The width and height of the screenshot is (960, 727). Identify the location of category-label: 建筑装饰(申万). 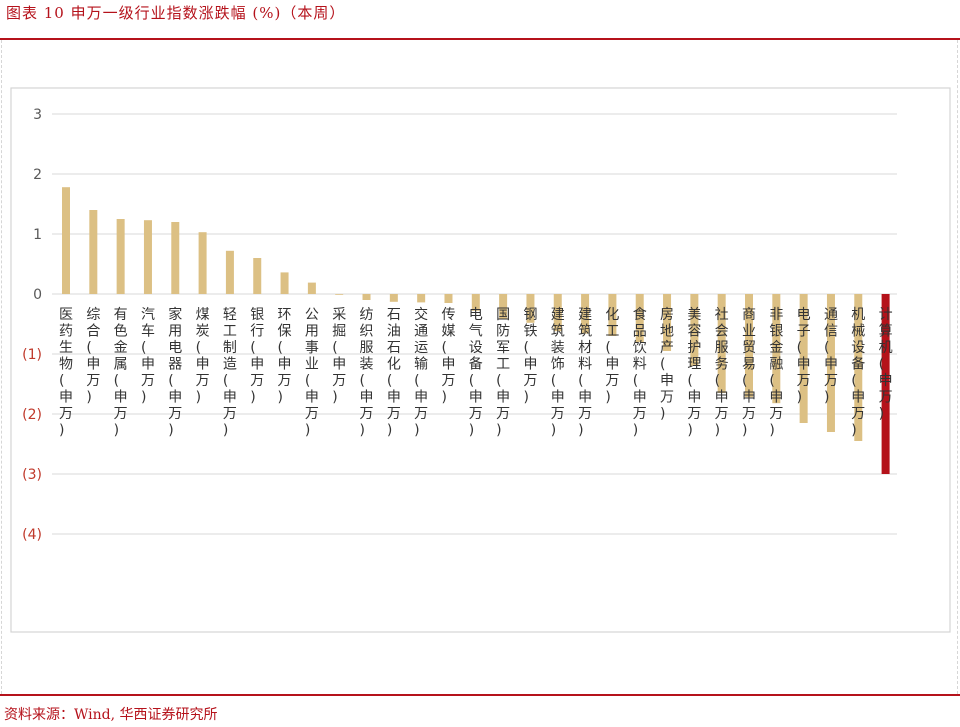
(558, 373).